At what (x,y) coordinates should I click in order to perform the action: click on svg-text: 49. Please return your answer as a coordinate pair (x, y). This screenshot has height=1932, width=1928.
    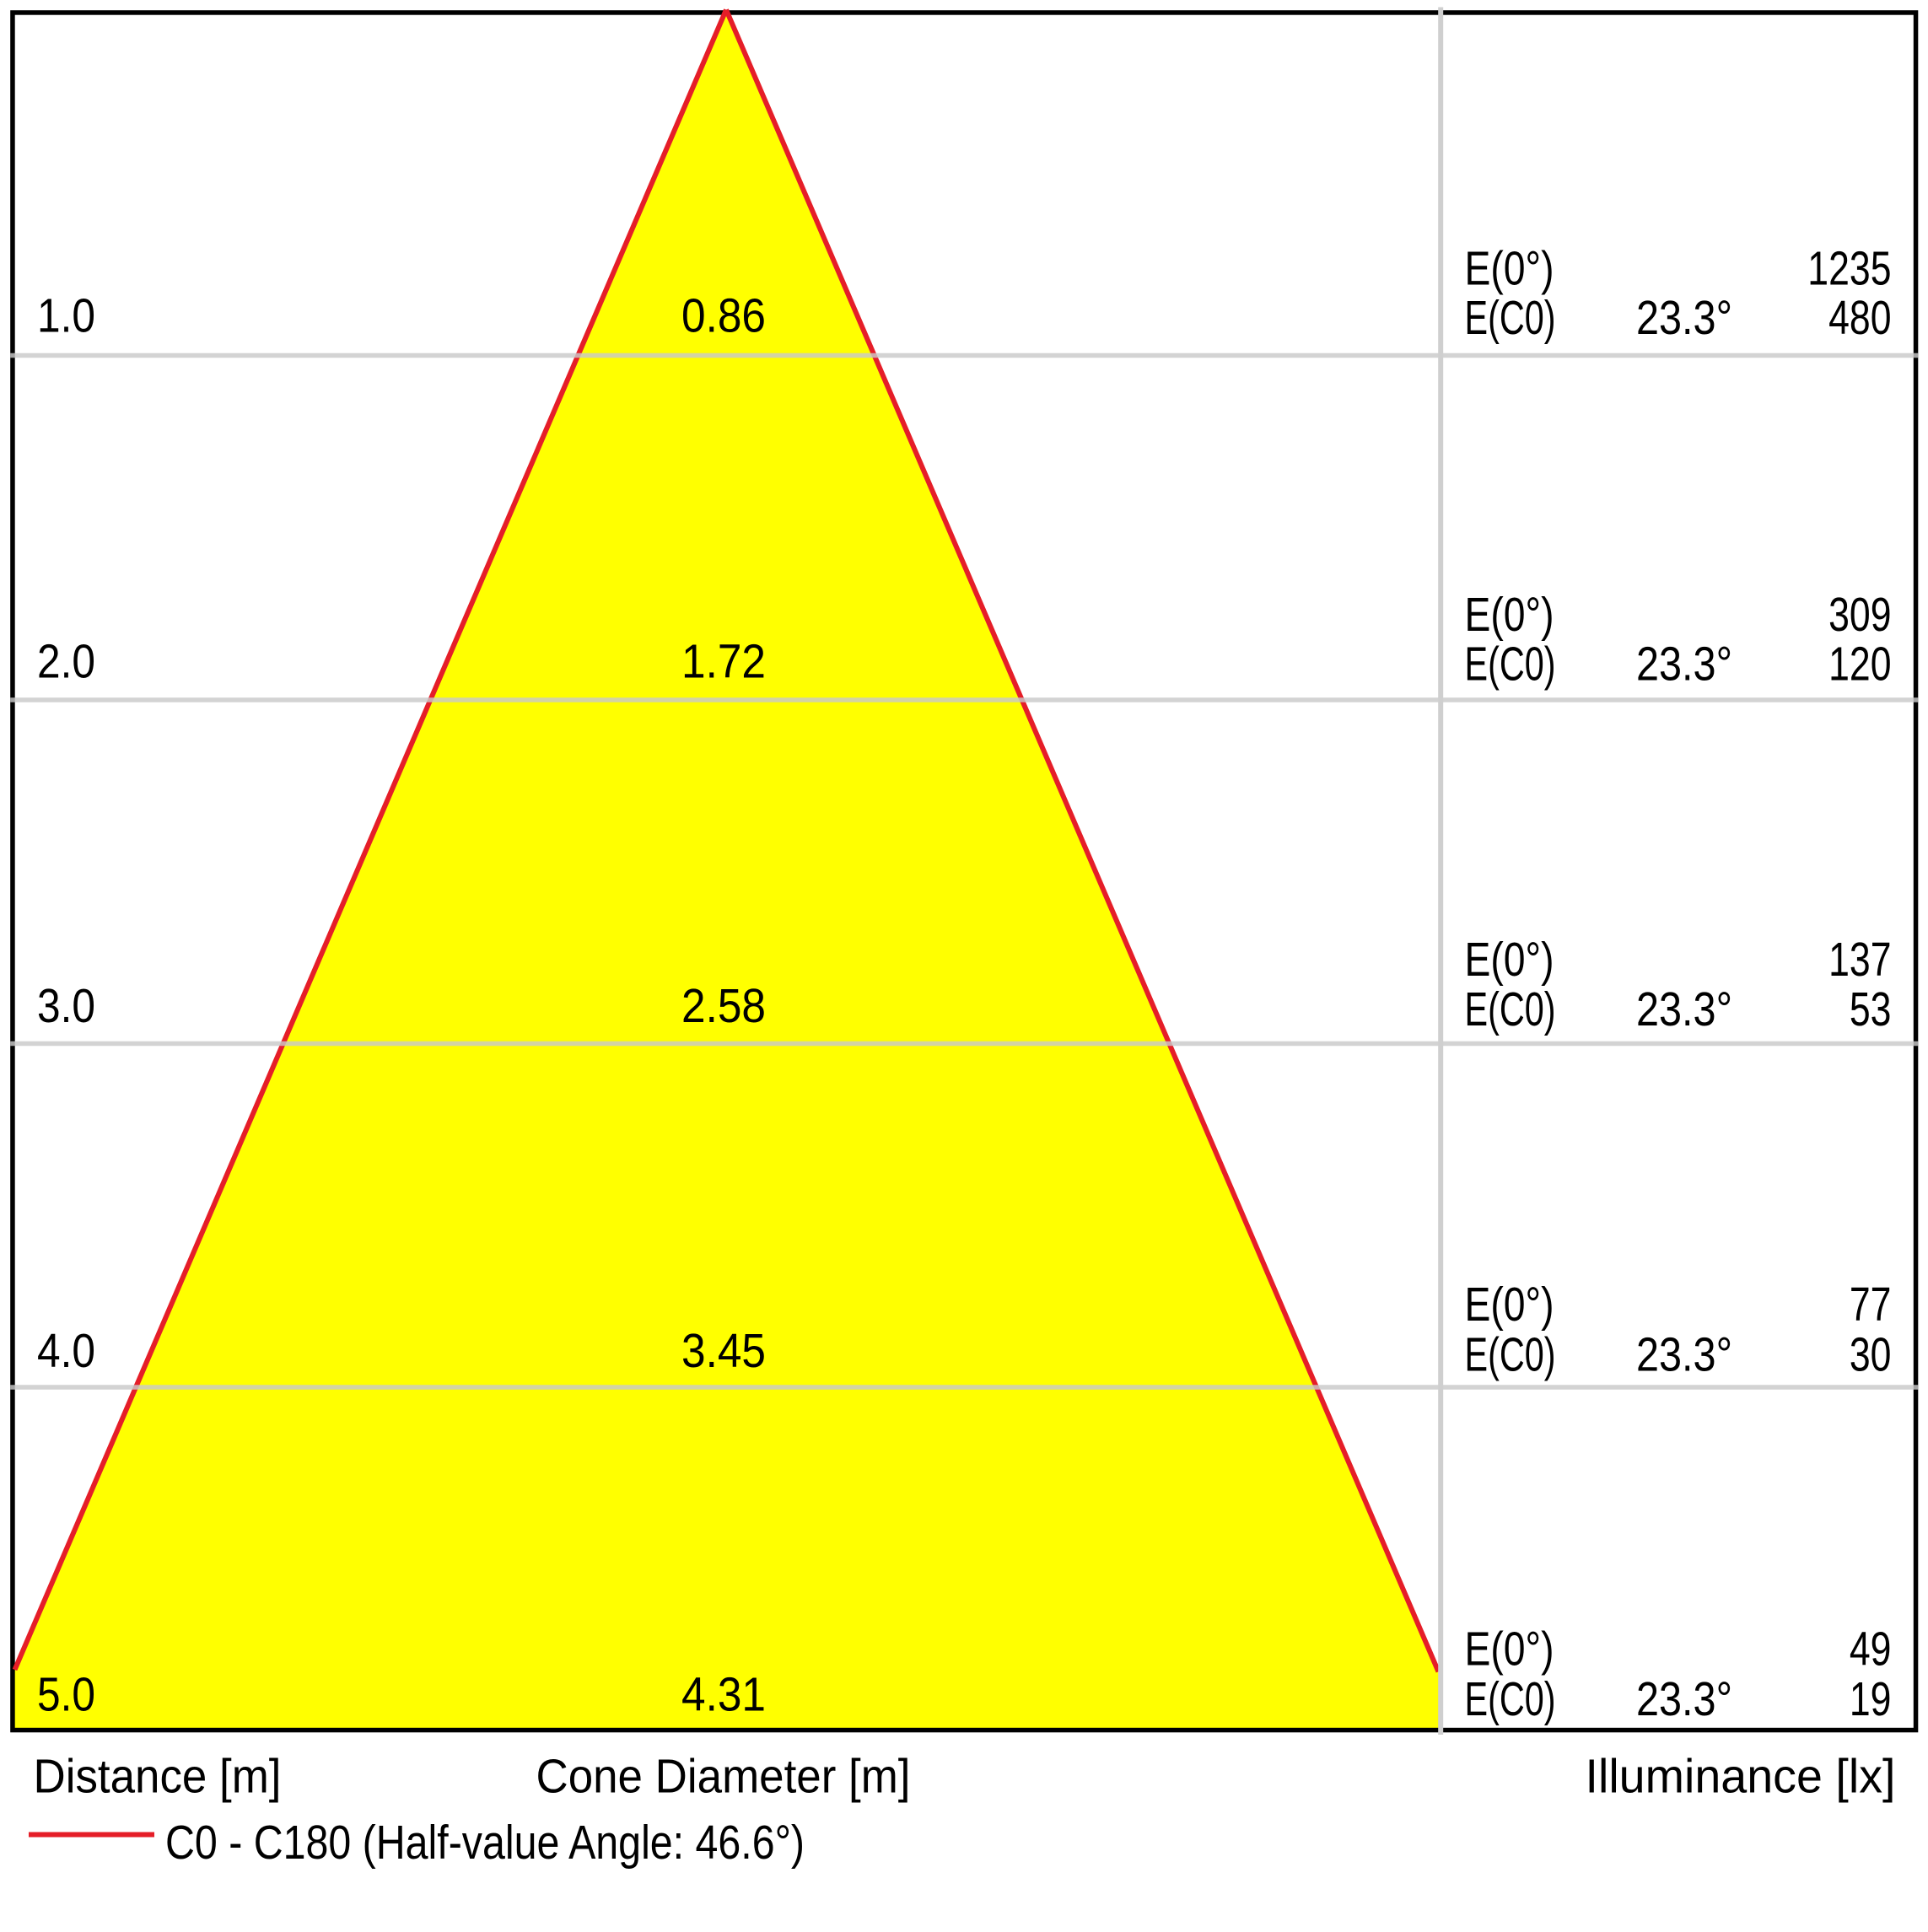
    Looking at the image, I should click on (1871, 1649).